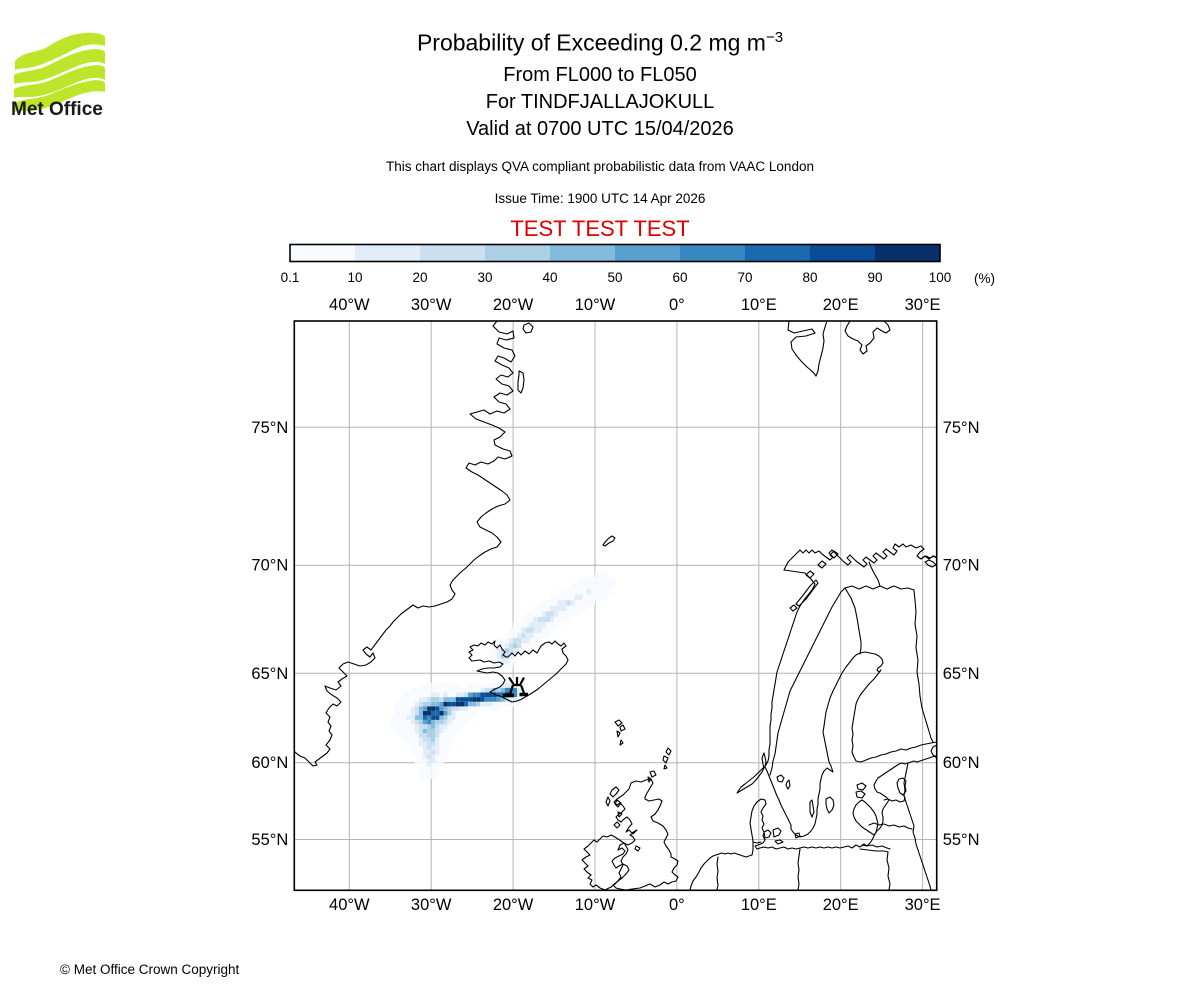  I want to click on svg-text: 0.1, so click(290, 277).